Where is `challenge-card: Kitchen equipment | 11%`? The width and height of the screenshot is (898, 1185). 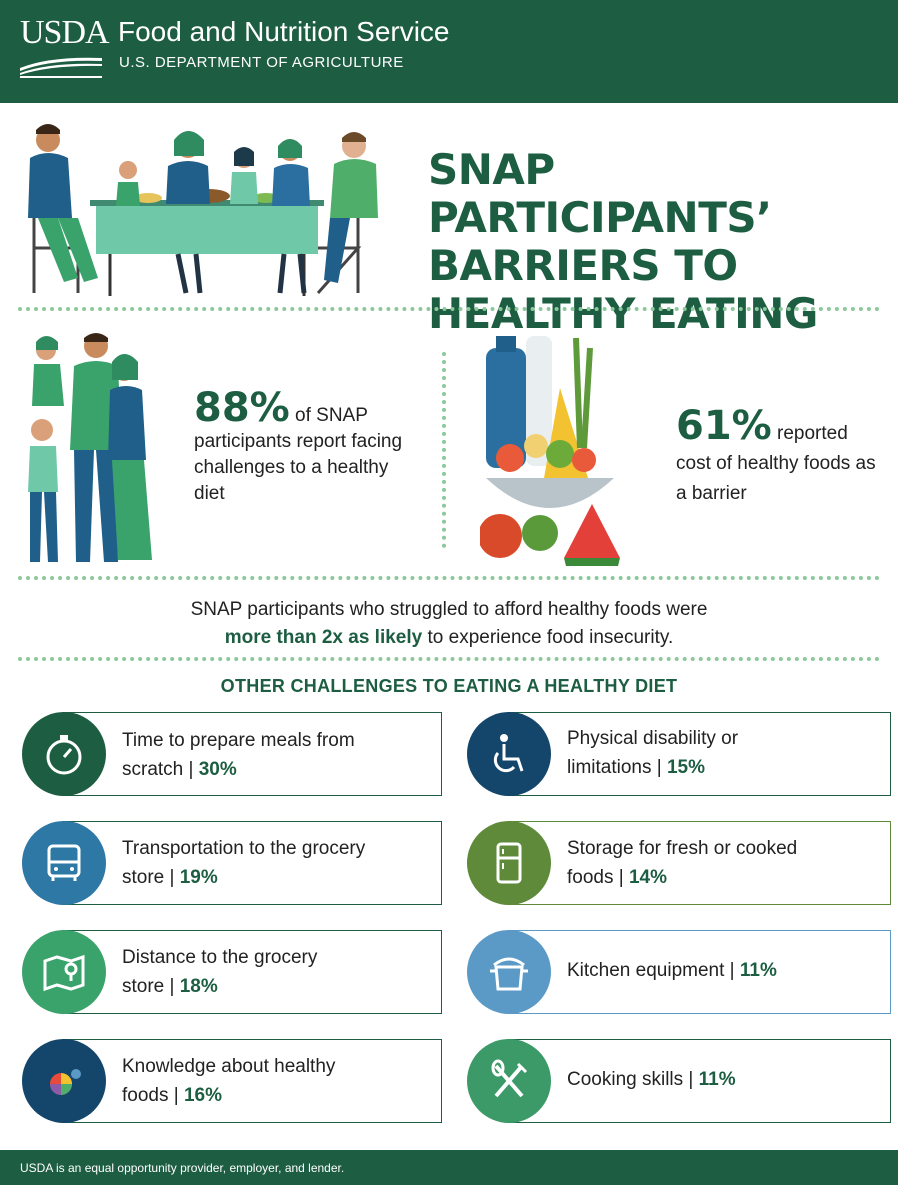 challenge-card: Kitchen equipment | 11% is located at coordinates (679, 972).